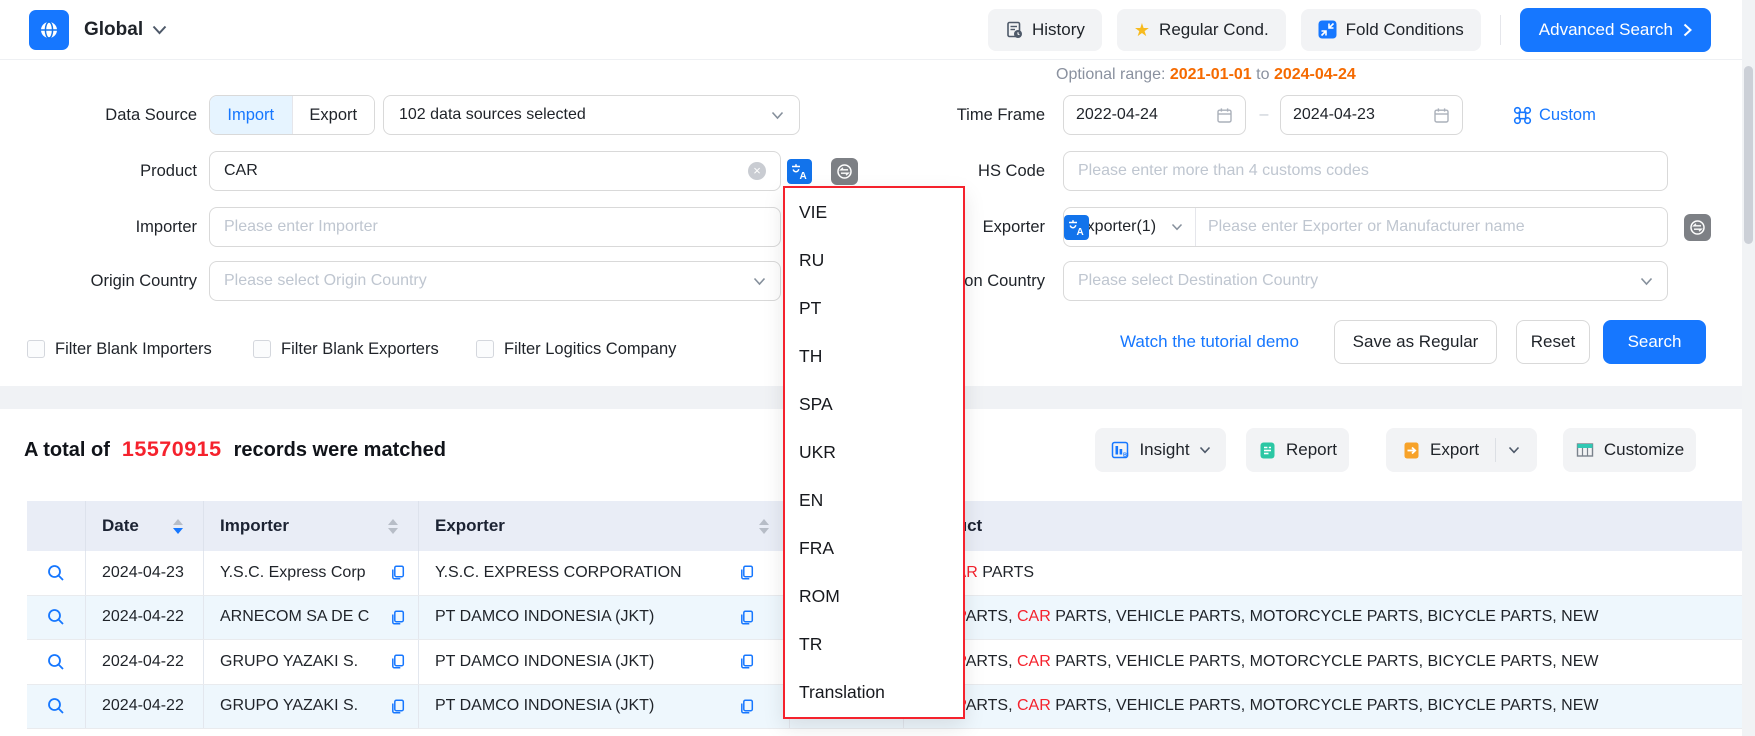 Image resolution: width=1755 pixels, height=736 pixels. I want to click on filter-blank-exporters-checkbox: Filter Blank Exporters, so click(346, 349).